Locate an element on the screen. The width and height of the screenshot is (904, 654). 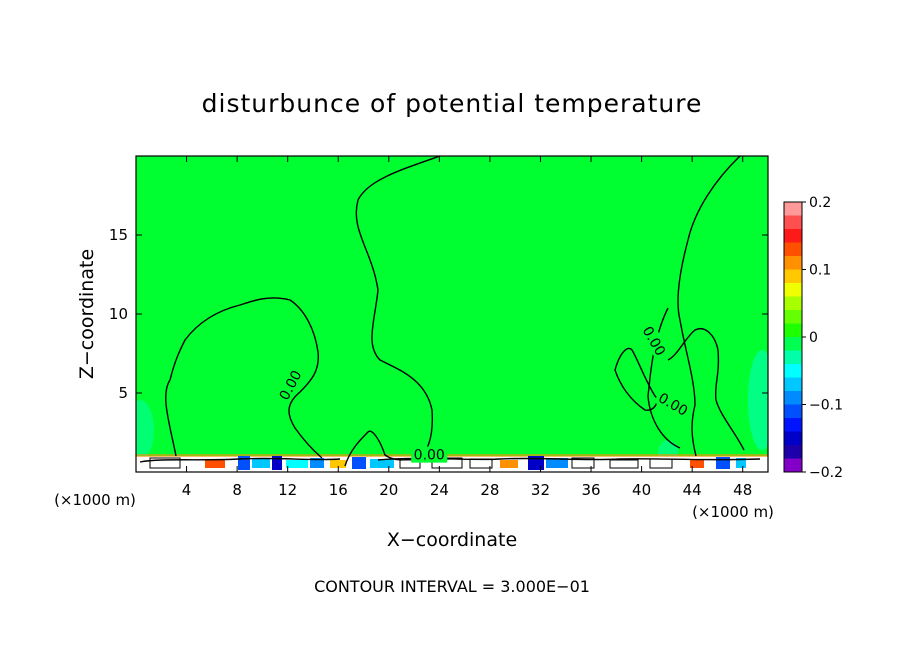
y-axis-label: Z−coordinate is located at coordinates (87, 314).